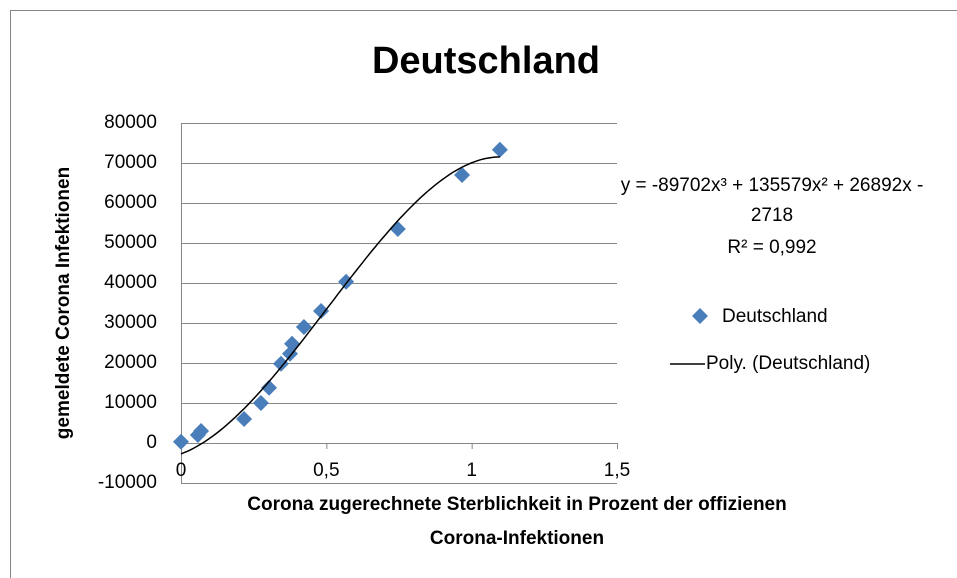  Describe the element at coordinates (700, 316) in the screenshot. I see `legend-marker` at that location.